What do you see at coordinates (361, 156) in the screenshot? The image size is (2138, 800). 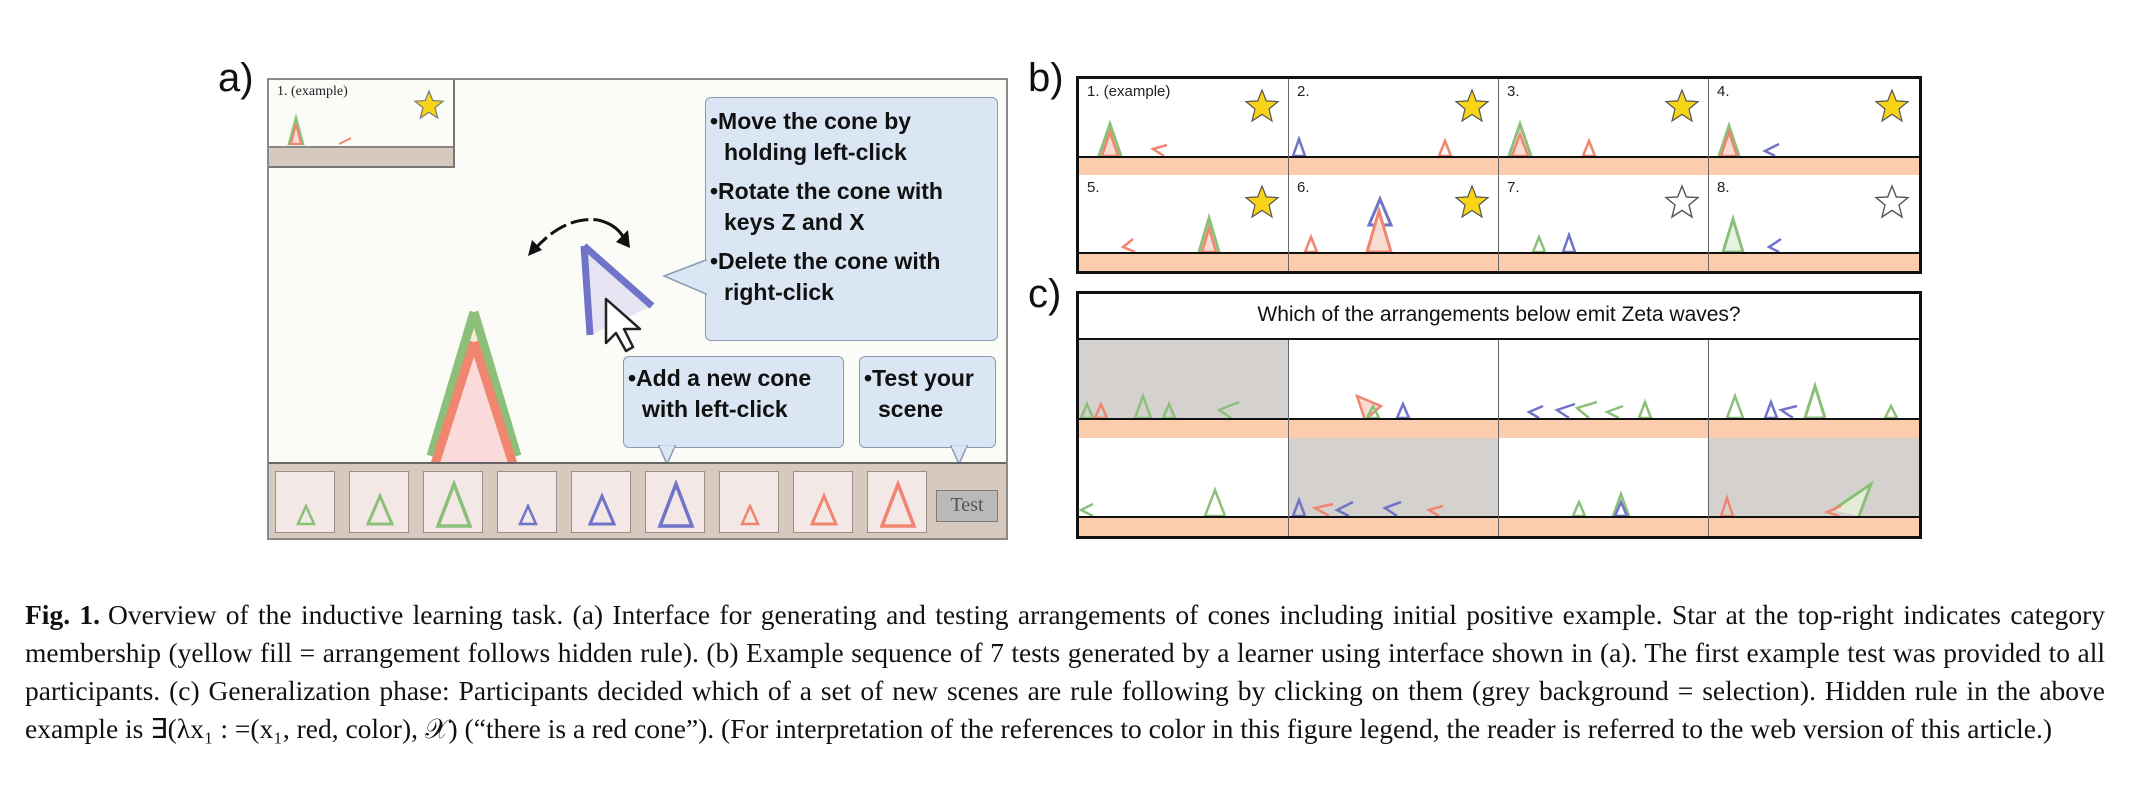 I see `example-floor` at bounding box center [361, 156].